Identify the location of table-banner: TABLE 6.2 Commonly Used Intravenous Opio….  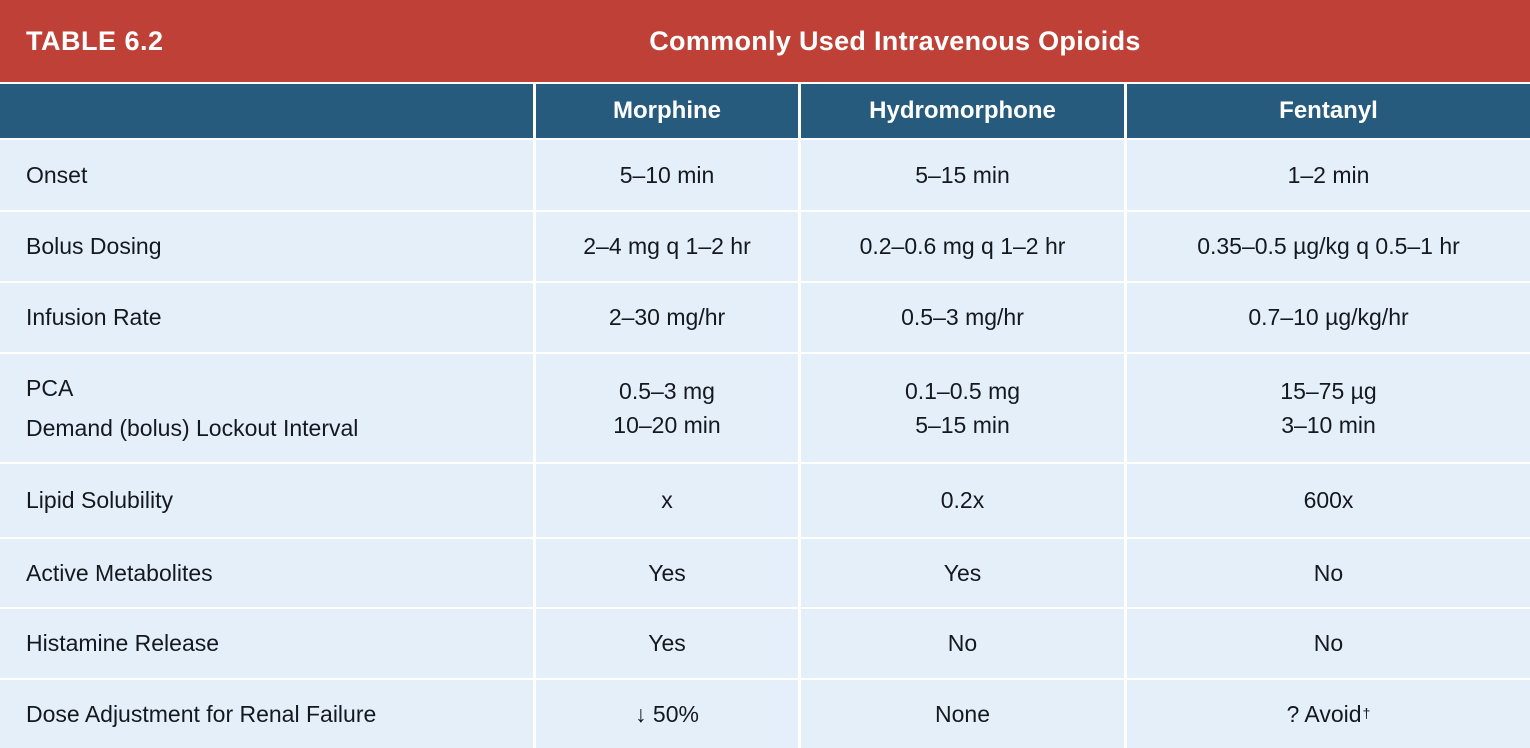
(765, 41).